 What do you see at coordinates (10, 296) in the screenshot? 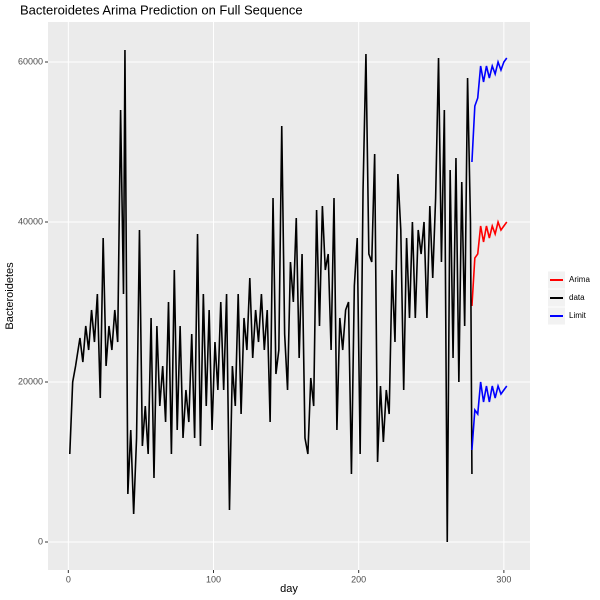
I see `y-axis-title: Bacteroidetes` at bounding box center [10, 296].